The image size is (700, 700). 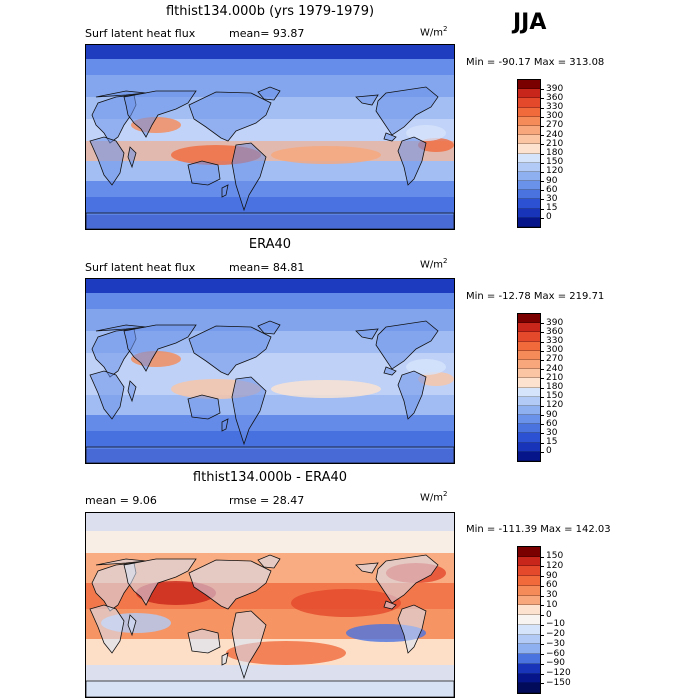 I want to click on map-svg, so click(x=270, y=137).